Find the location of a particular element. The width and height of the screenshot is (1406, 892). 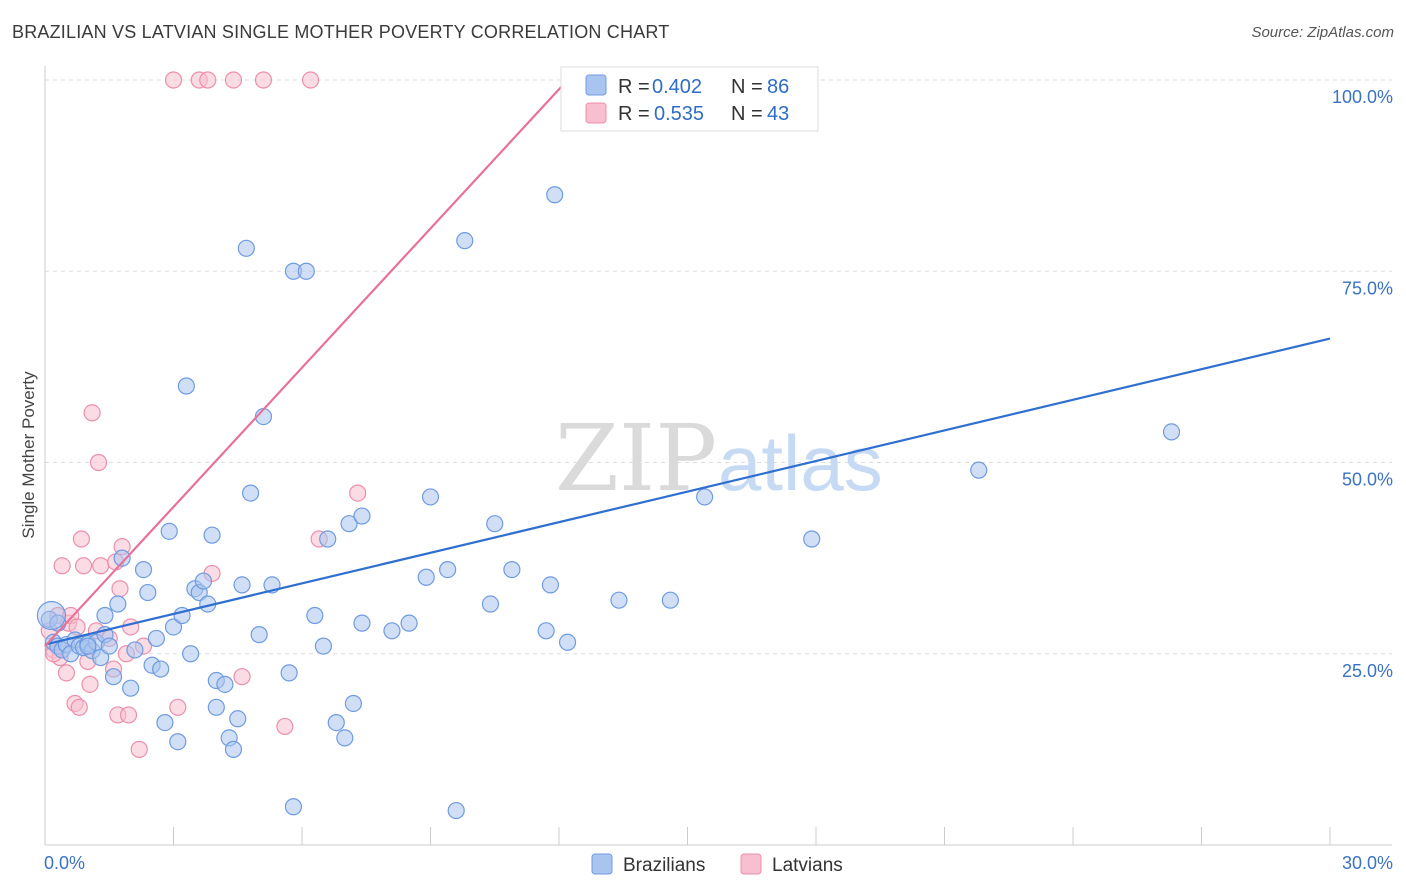

y-tick-label: 25.0% is located at coordinates (1367, 671).